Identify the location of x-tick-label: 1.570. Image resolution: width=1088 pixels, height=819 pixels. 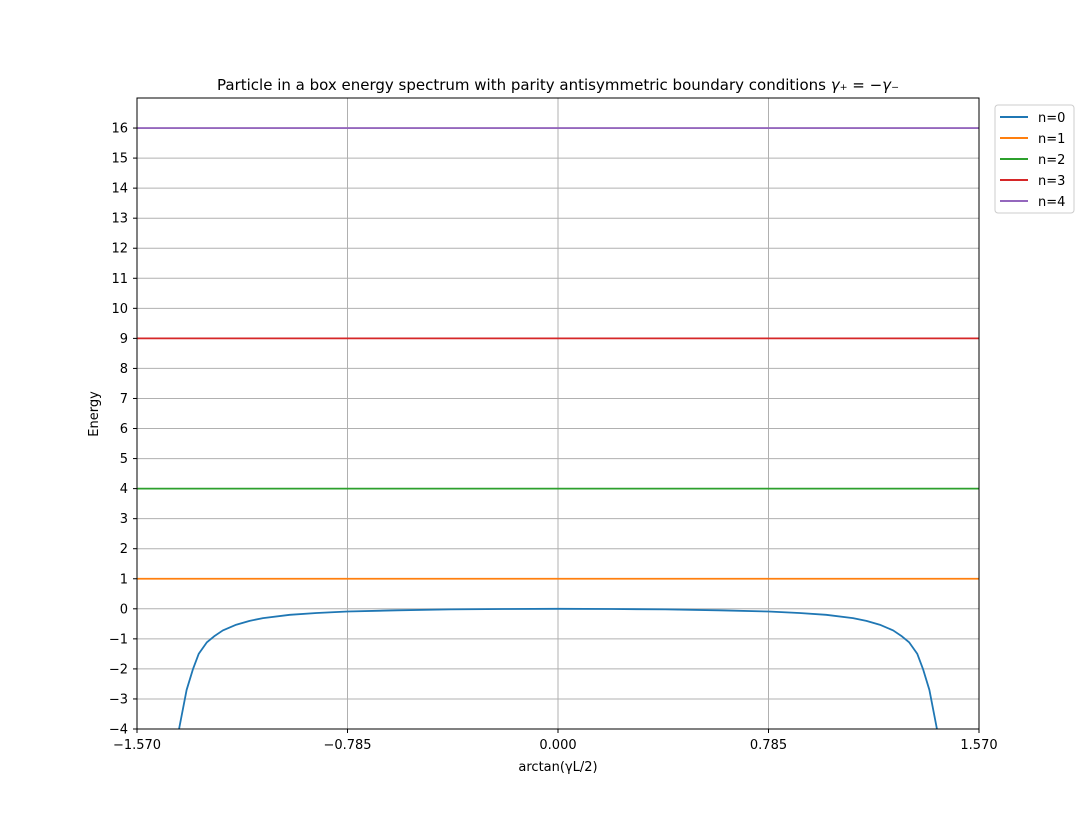
(978, 745).